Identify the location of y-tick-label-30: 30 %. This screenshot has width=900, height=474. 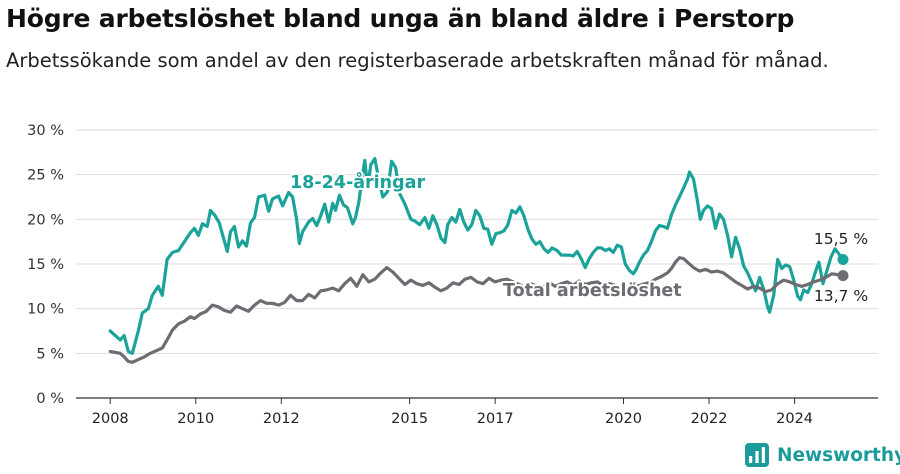
(45, 131).